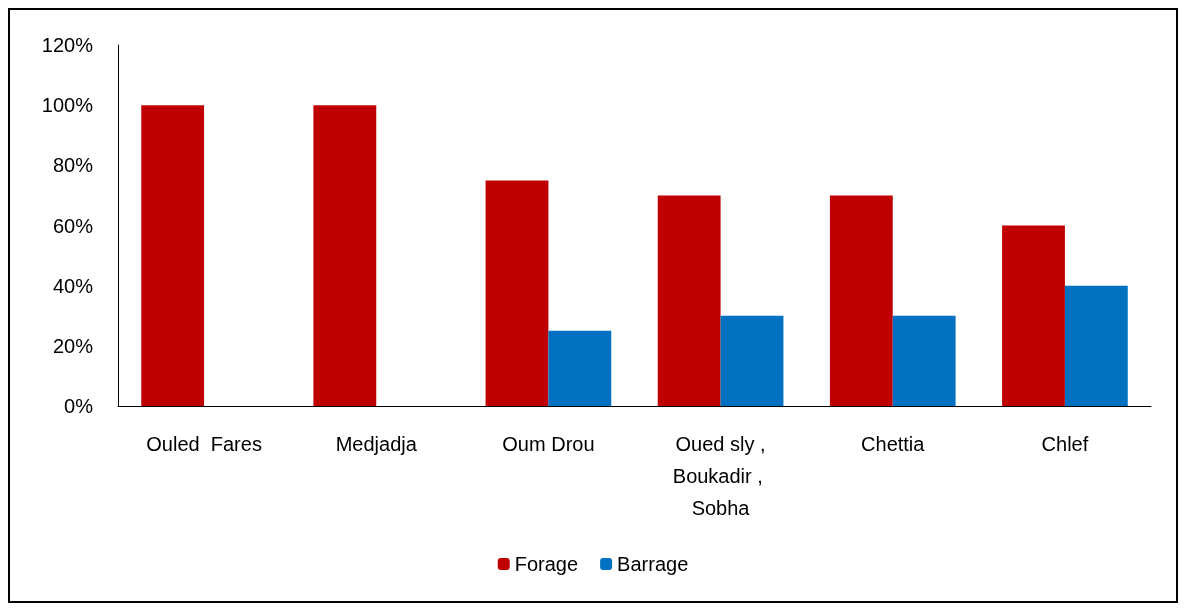  I want to click on y-tick-label: 120%, so click(67, 45).